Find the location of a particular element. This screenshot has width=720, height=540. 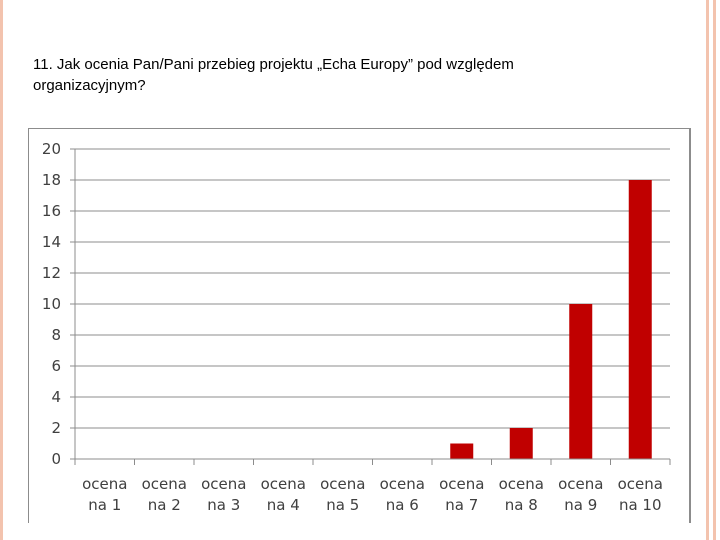

y-tick-label-8: 8 is located at coordinates (56, 335).